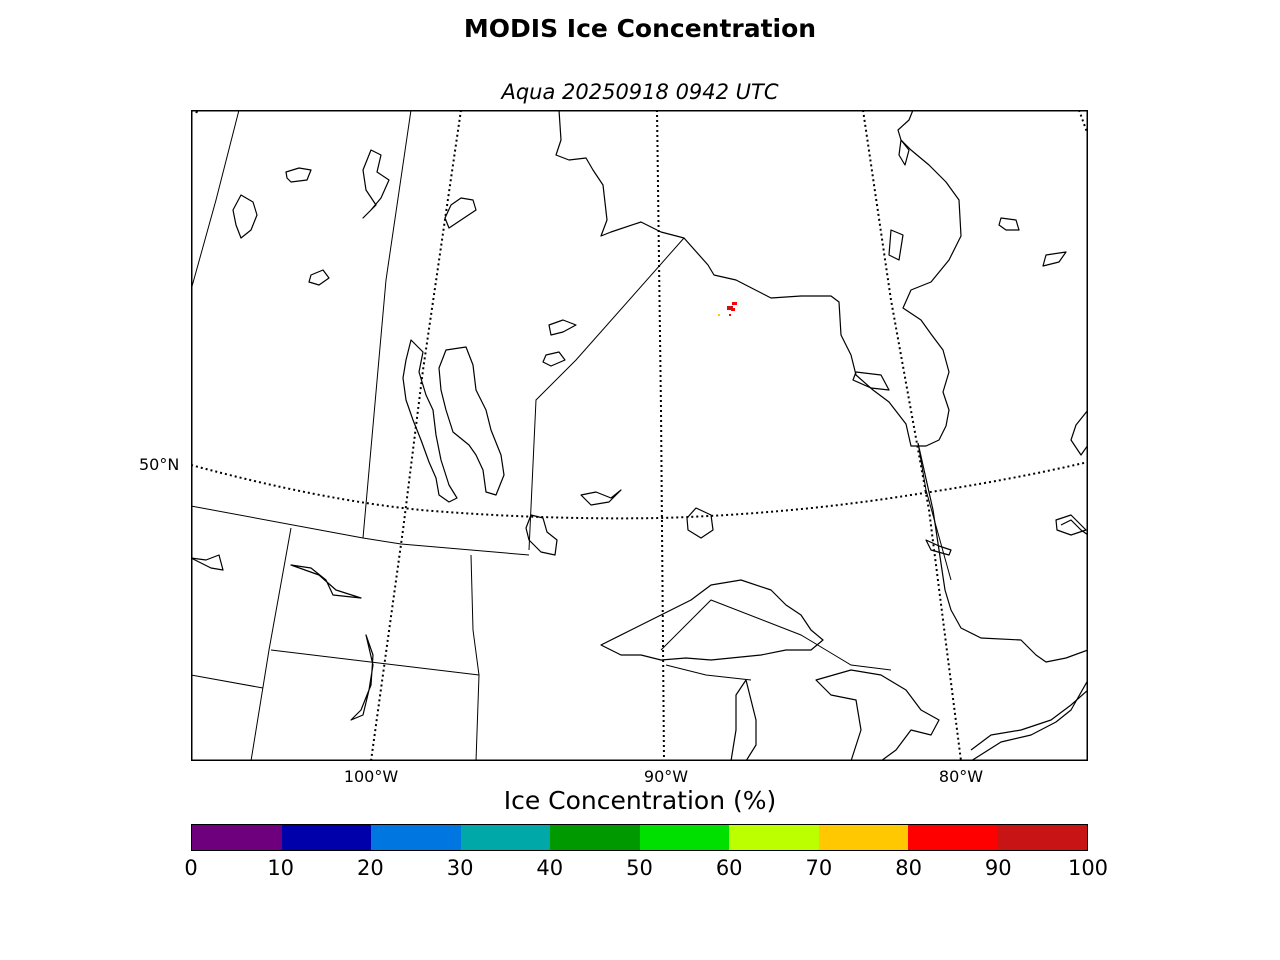 The height and width of the screenshot is (960, 1280). I want to click on colorbar-tick-label: 100, so click(1088, 868).